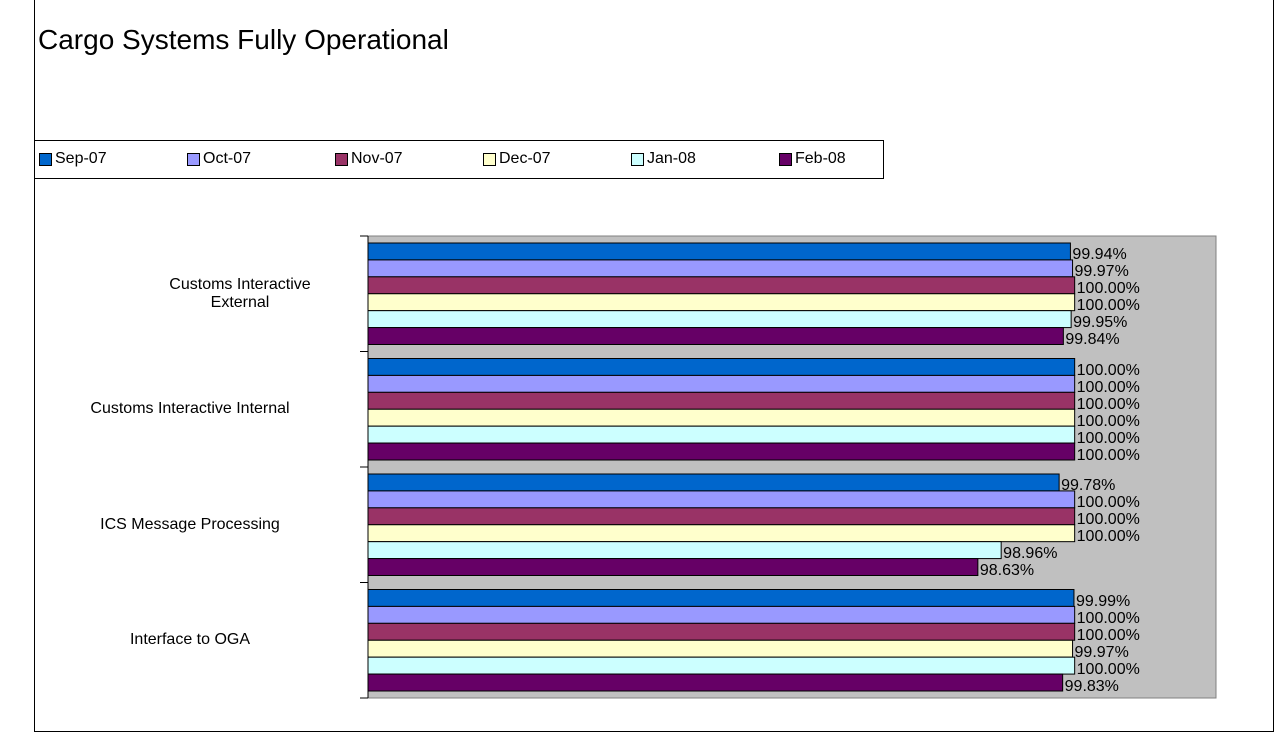 The image size is (1274, 733). What do you see at coordinates (1092, 340) in the screenshot?
I see `data-label: 99.84%` at bounding box center [1092, 340].